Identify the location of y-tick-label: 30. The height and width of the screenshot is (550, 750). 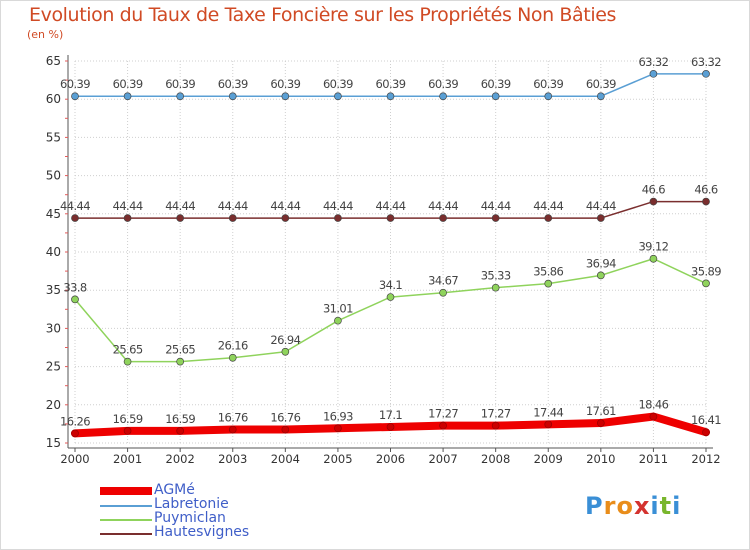
(53, 328).